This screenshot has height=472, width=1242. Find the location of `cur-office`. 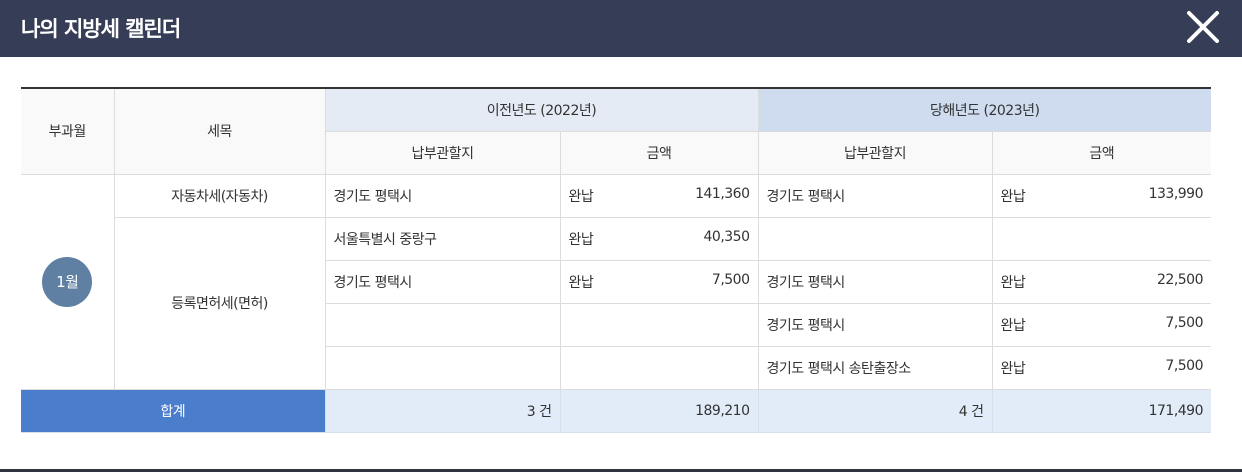

cur-office is located at coordinates (875, 238).